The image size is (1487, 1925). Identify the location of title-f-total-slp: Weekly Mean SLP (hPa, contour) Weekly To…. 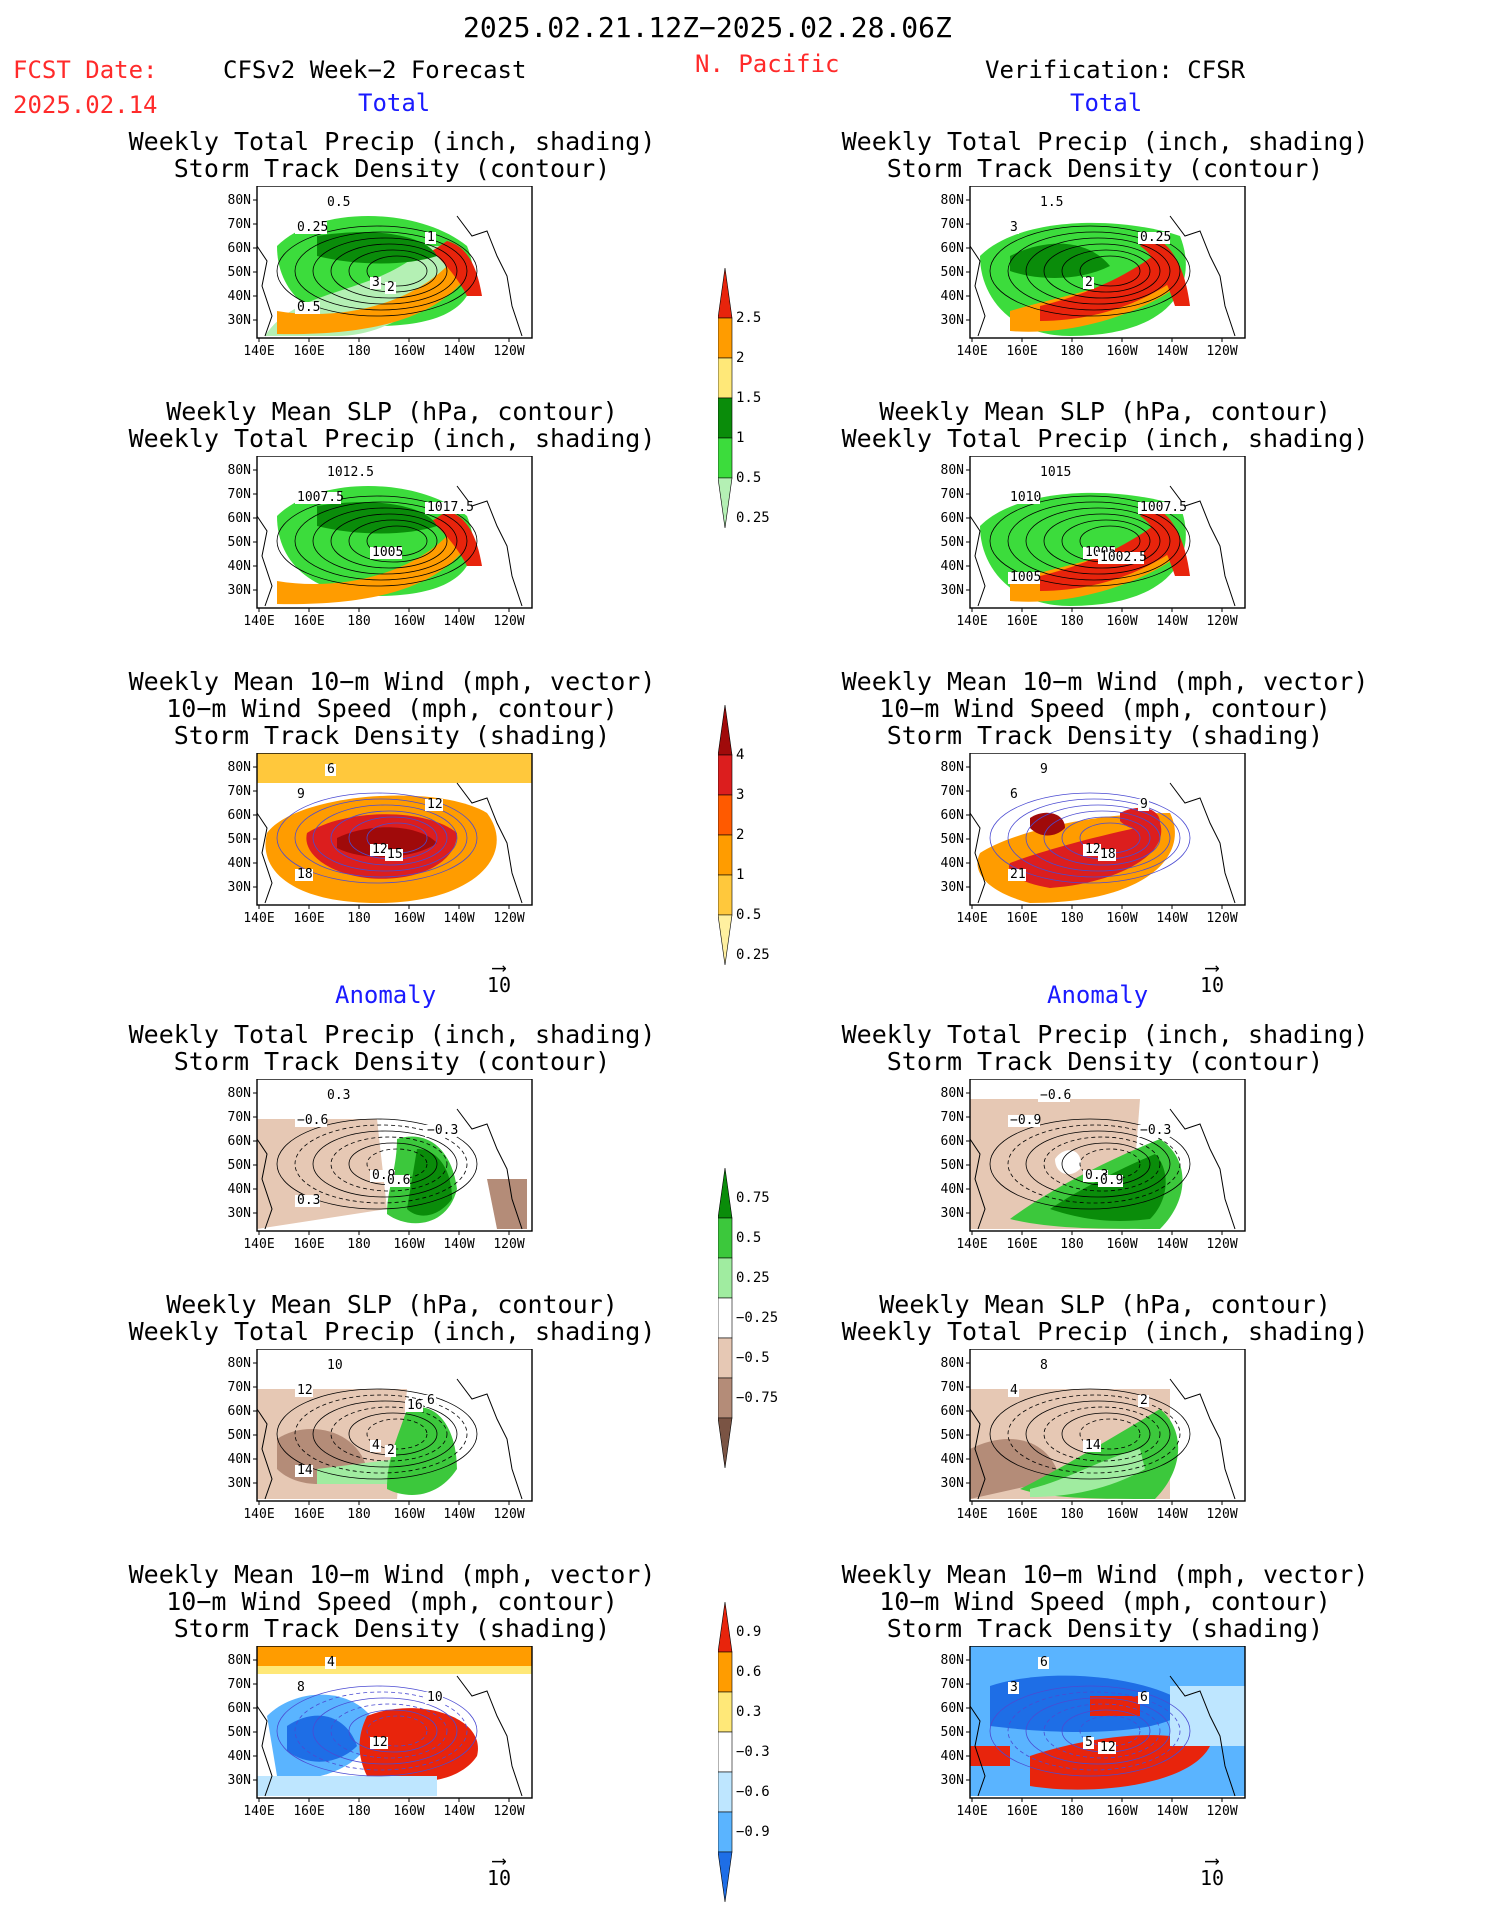
(392, 425).